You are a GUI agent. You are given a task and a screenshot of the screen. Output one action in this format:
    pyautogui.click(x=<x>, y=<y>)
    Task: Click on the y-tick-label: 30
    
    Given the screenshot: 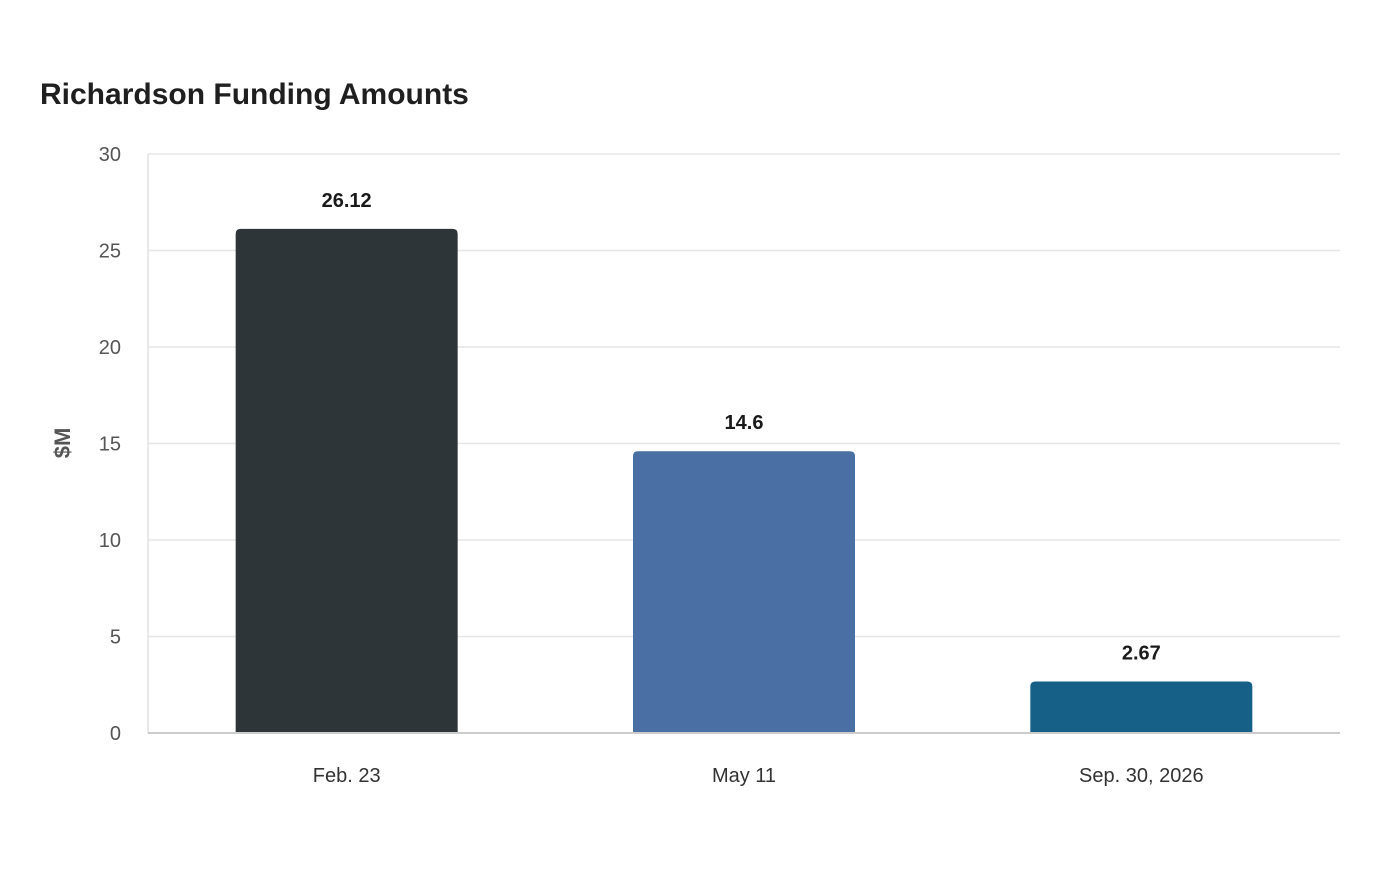 What is the action you would take?
    pyautogui.click(x=110, y=155)
    